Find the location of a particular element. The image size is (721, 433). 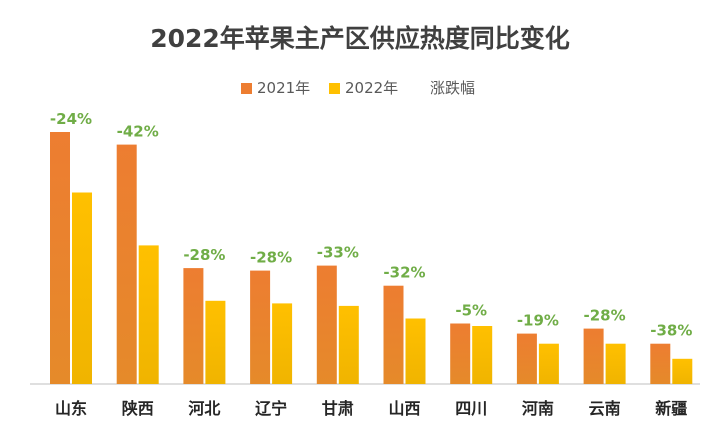

legend-label-2022: 2022年 is located at coordinates (371, 88).